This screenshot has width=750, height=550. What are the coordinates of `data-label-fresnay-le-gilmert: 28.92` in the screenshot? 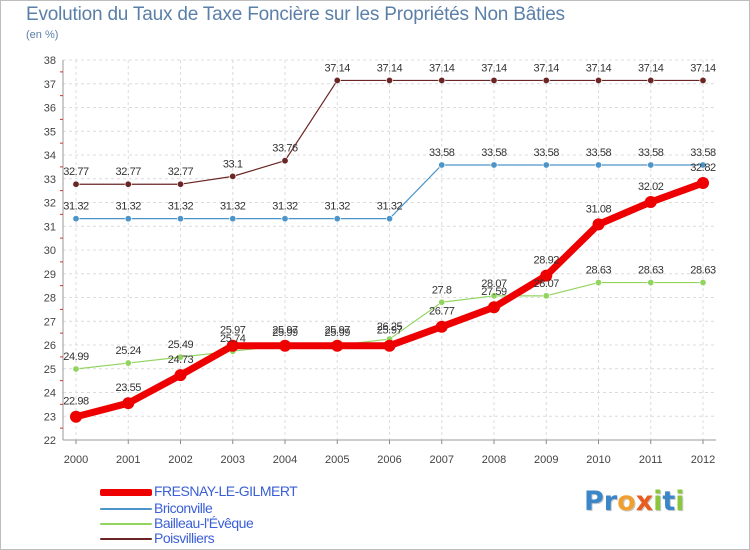 It's located at (546, 261).